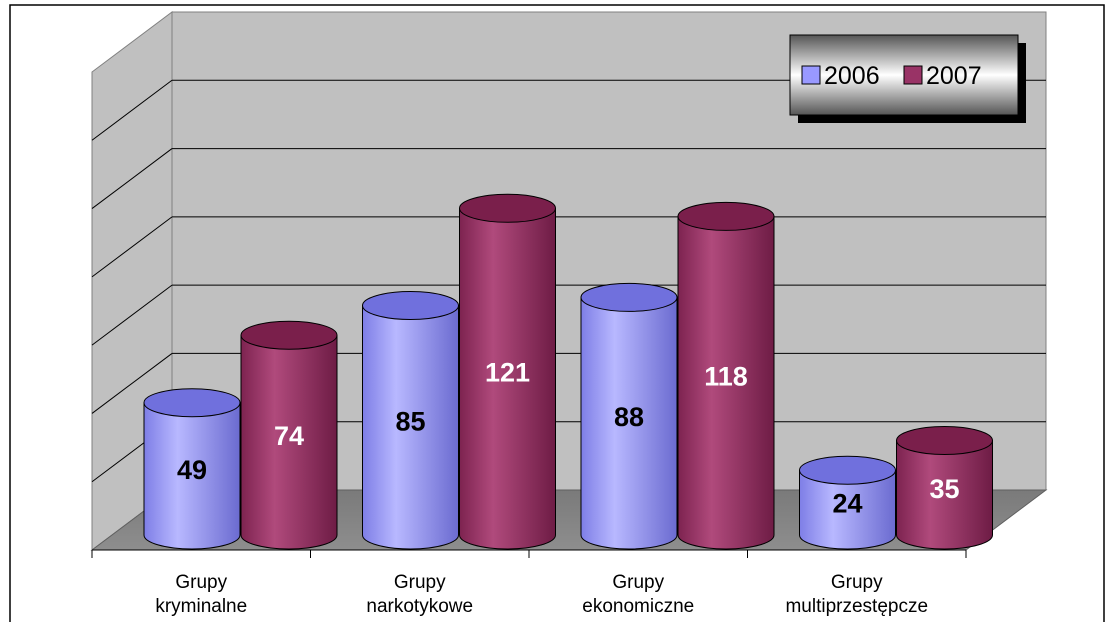  Describe the element at coordinates (638, 606) in the screenshot. I see `category-label-line: ekonomiczne` at that location.